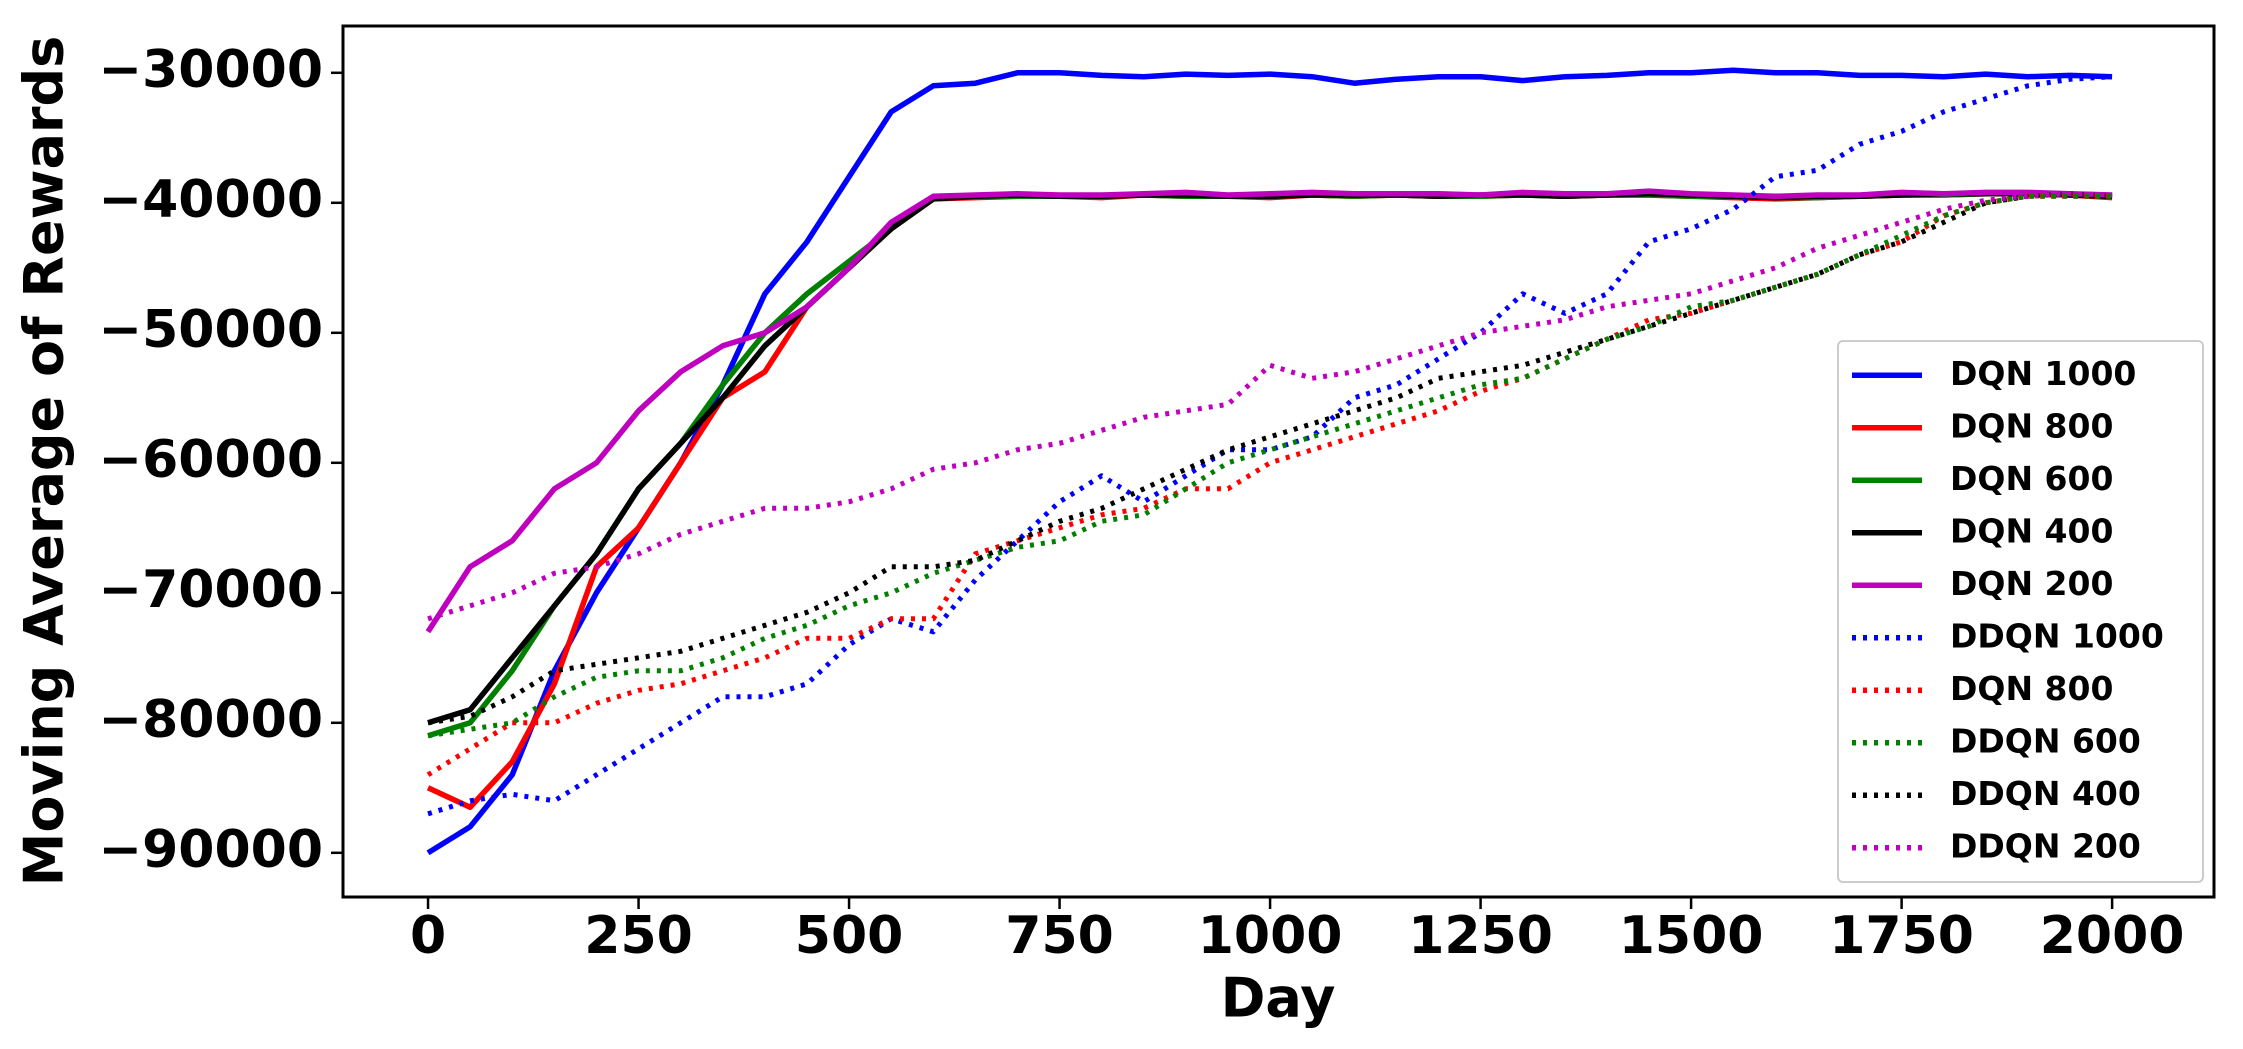  What do you see at coordinates (211, 720) in the screenshot?
I see `y-tick-label: −80000` at bounding box center [211, 720].